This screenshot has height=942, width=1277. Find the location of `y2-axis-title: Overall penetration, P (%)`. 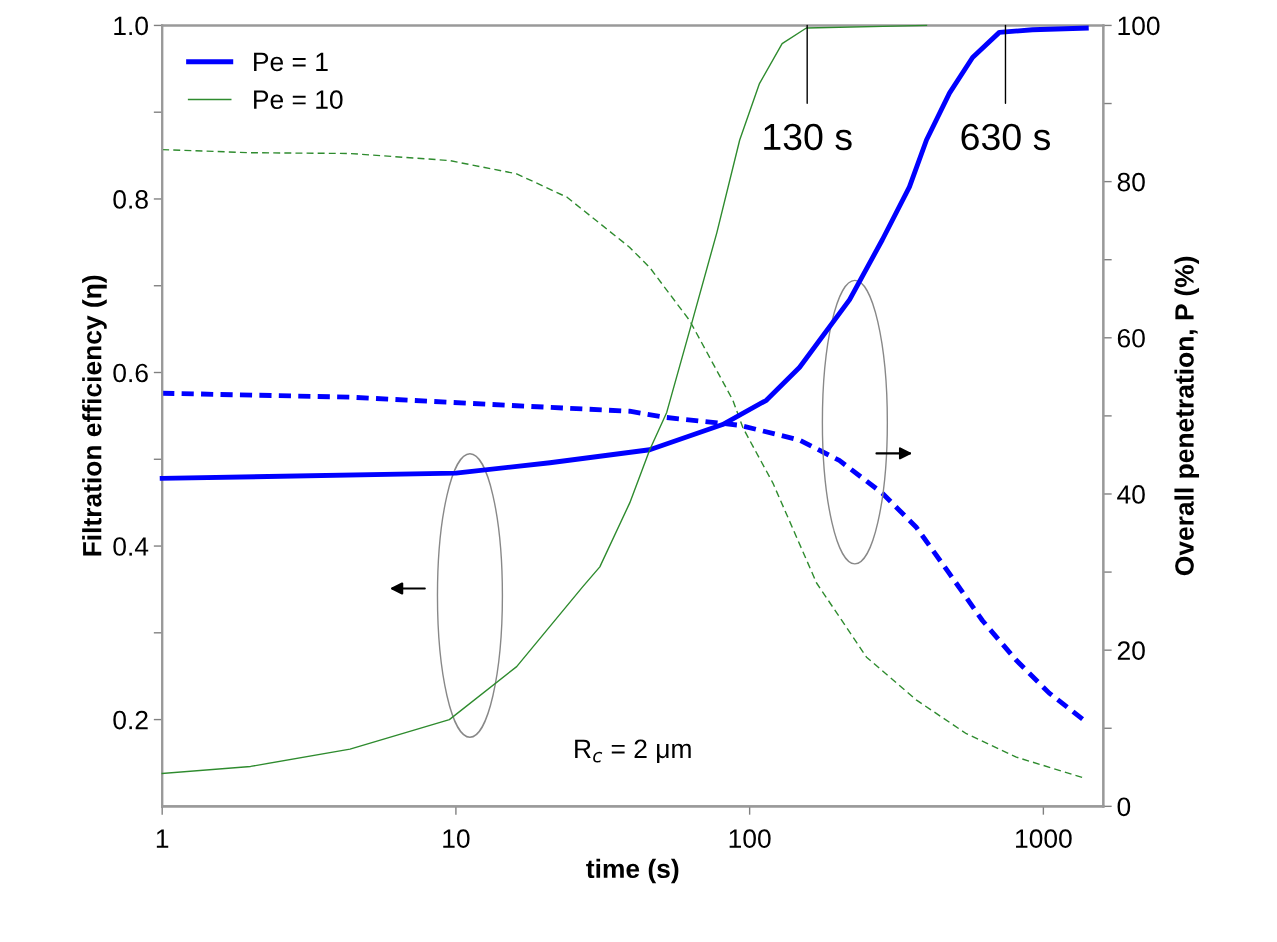

y2-axis-title: Overall penetration, P (%) is located at coordinates (1187, 416).